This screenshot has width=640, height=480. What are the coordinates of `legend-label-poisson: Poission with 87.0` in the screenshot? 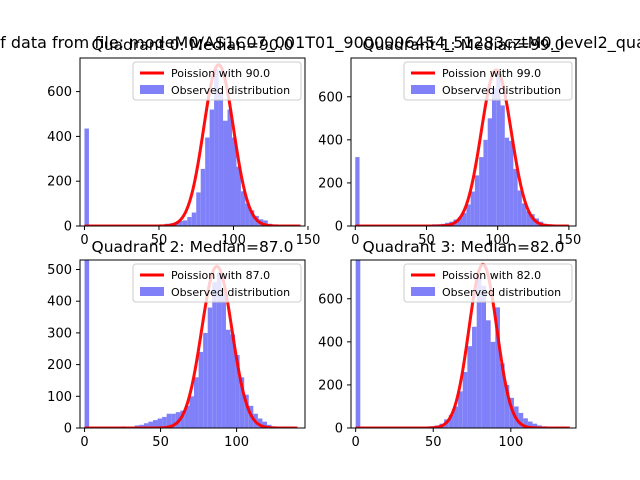 It's located at (220, 275).